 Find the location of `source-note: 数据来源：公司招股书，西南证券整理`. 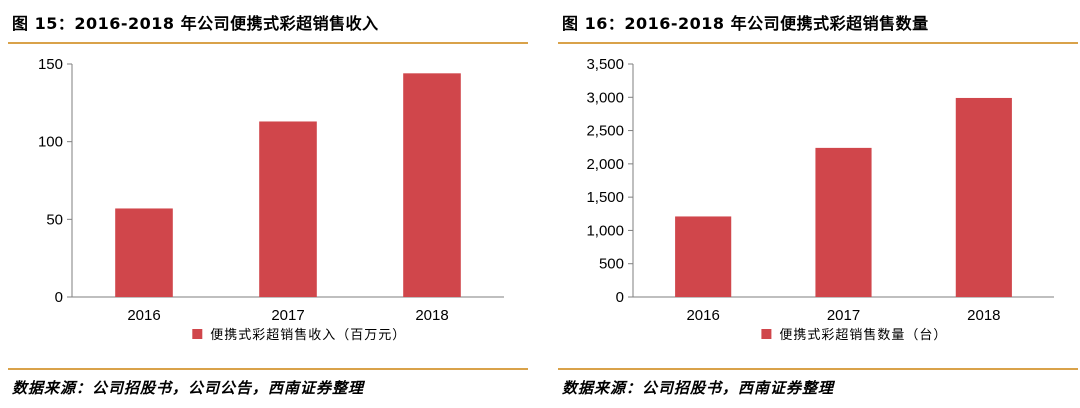

source-note: 数据来源：公司招股书，西南证券整理 is located at coordinates (698, 388).